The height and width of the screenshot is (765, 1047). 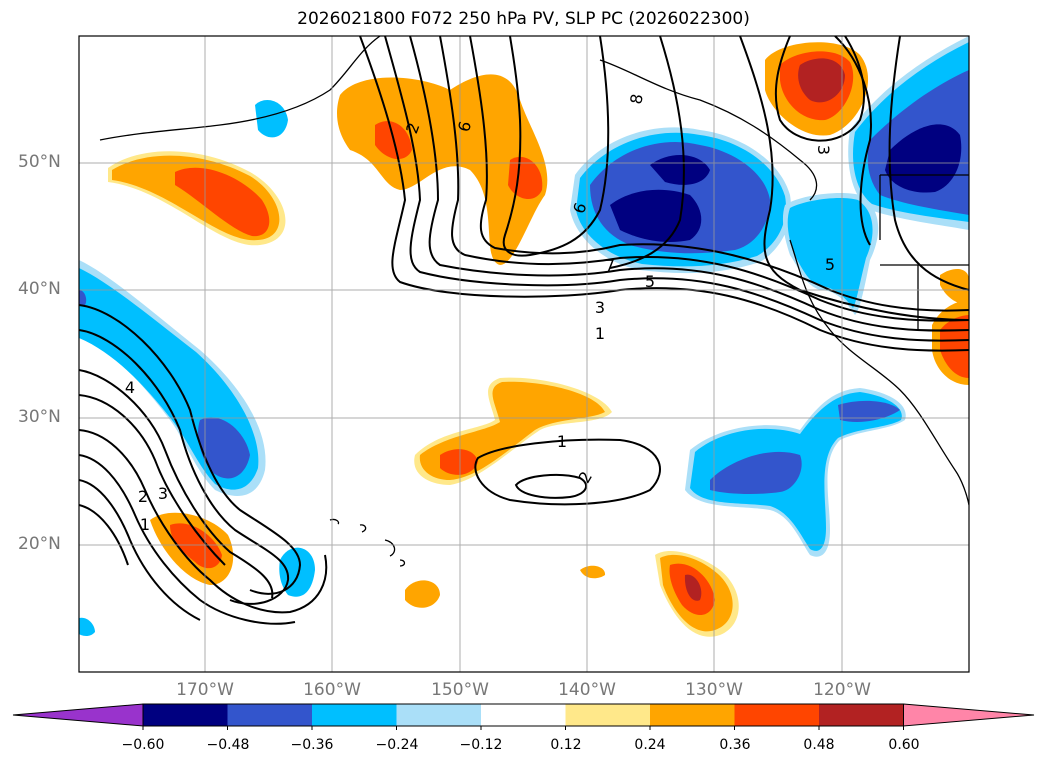 I want to click on lon-label: 140°W, so click(x=587, y=690).